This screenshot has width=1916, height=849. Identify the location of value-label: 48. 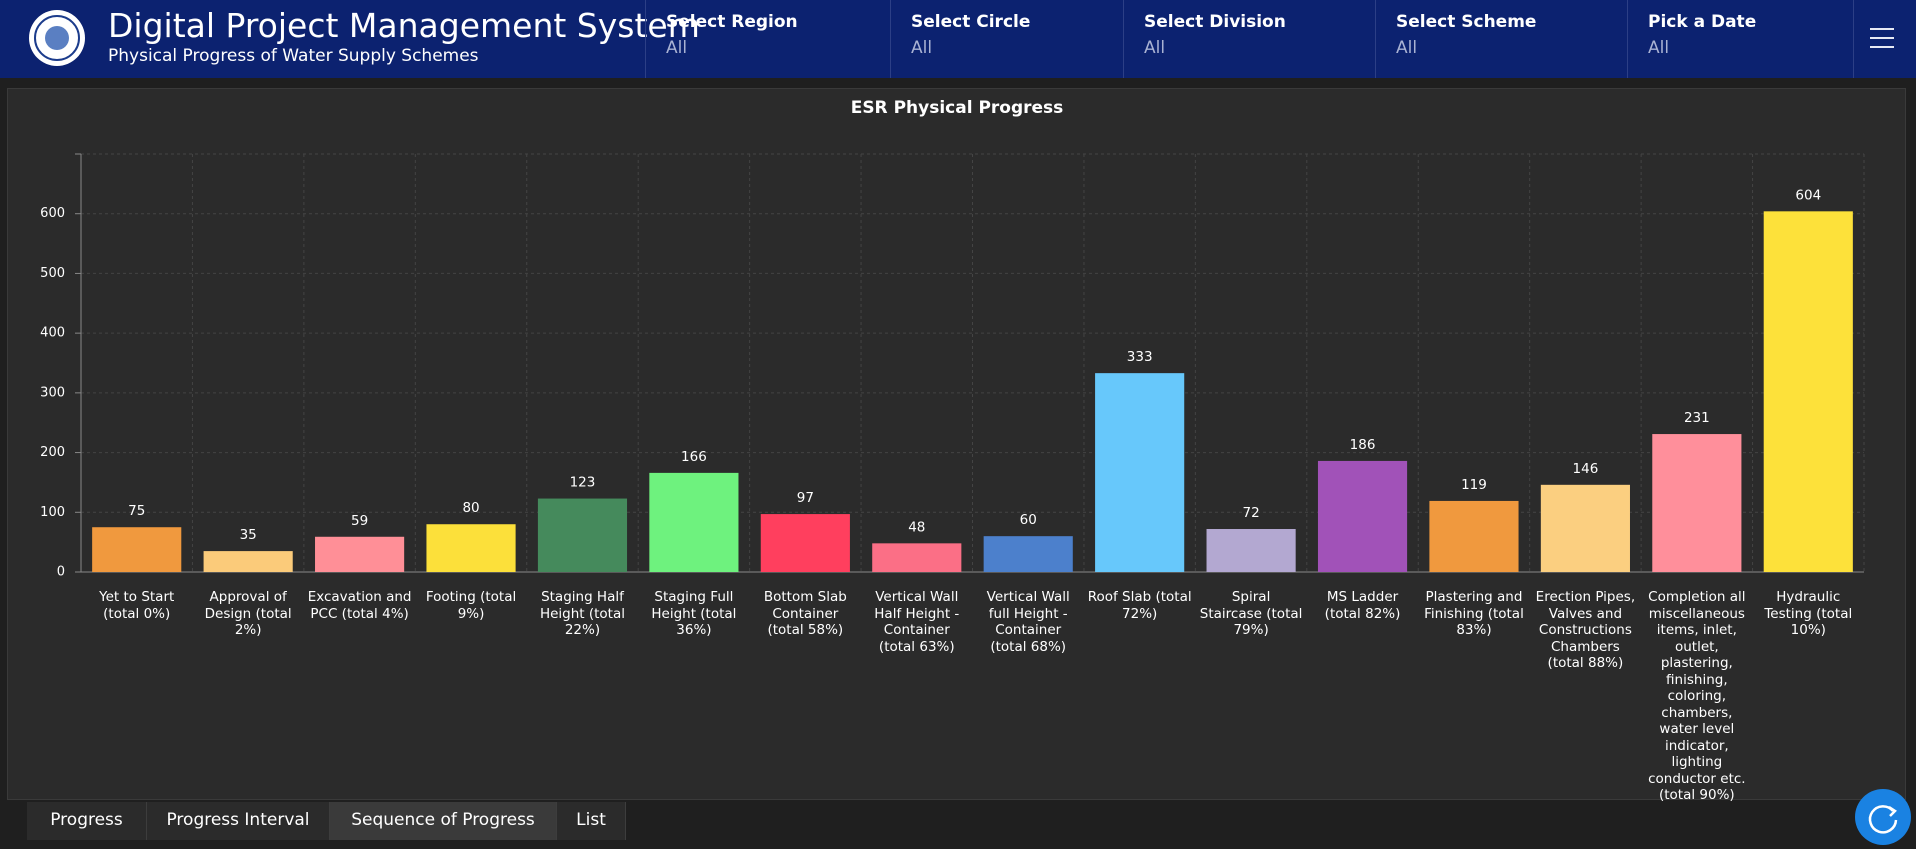
(916, 527).